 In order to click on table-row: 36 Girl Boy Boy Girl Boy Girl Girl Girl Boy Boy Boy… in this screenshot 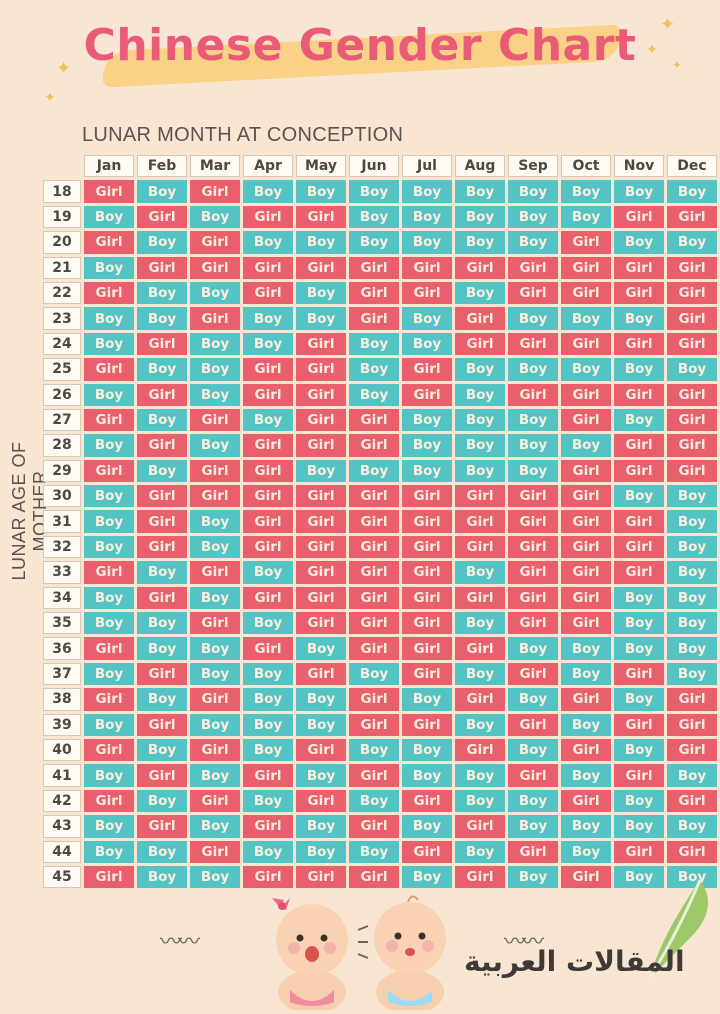, I will do `click(380, 648)`.